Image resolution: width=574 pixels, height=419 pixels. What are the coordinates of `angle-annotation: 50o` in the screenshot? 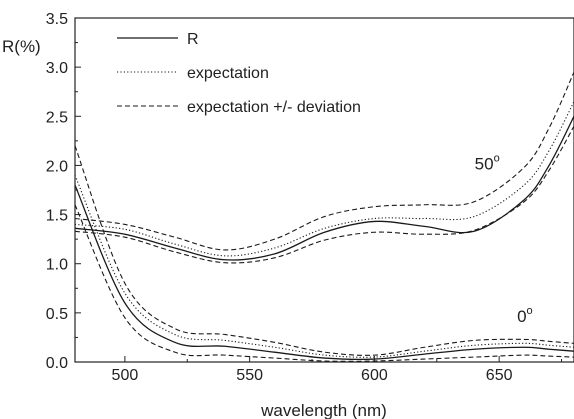 It's located at (487, 162).